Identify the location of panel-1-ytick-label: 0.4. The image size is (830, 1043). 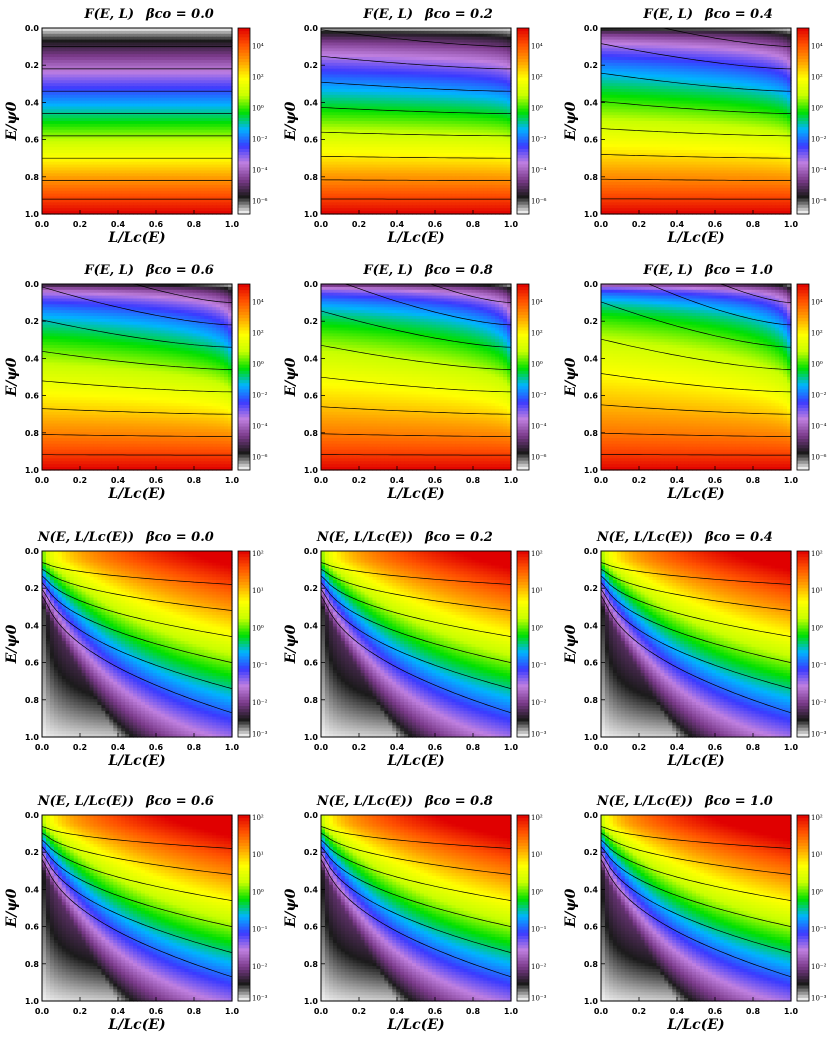
(32, 102).